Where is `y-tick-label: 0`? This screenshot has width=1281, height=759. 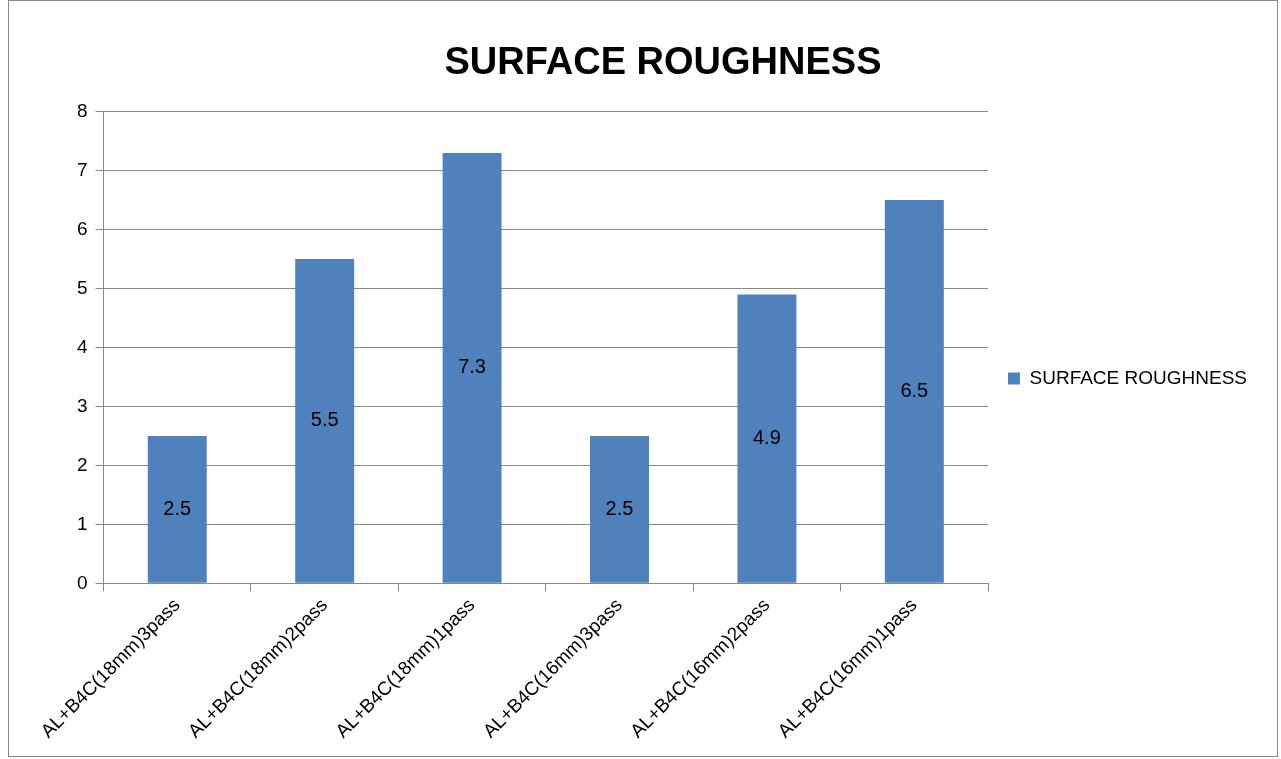
y-tick-label: 0 is located at coordinates (82, 582).